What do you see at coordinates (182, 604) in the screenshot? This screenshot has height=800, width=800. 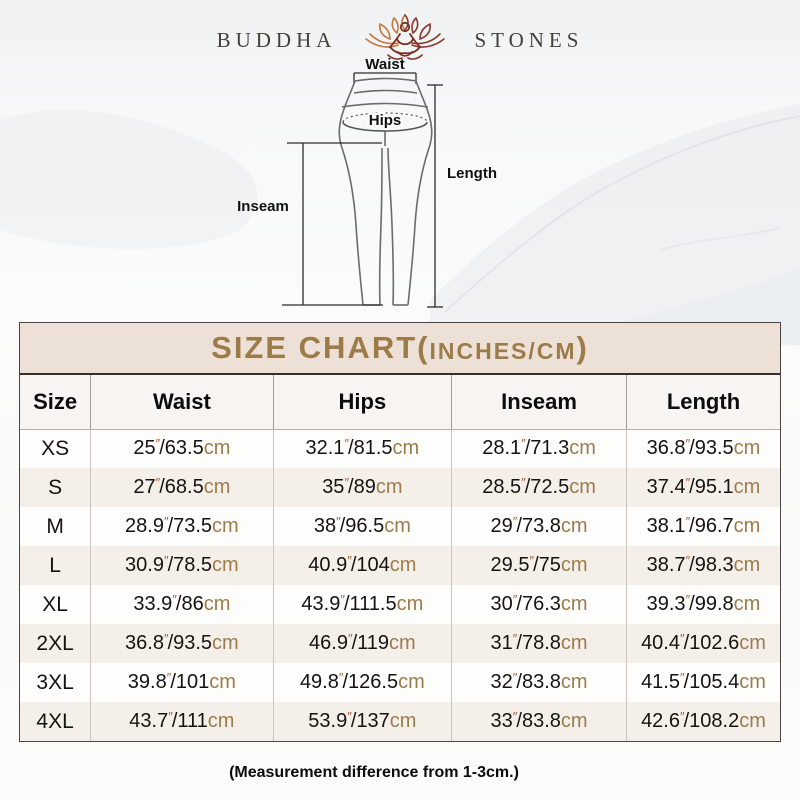 I see `measurement-cell-waist: 33.9″/86cm` at bounding box center [182, 604].